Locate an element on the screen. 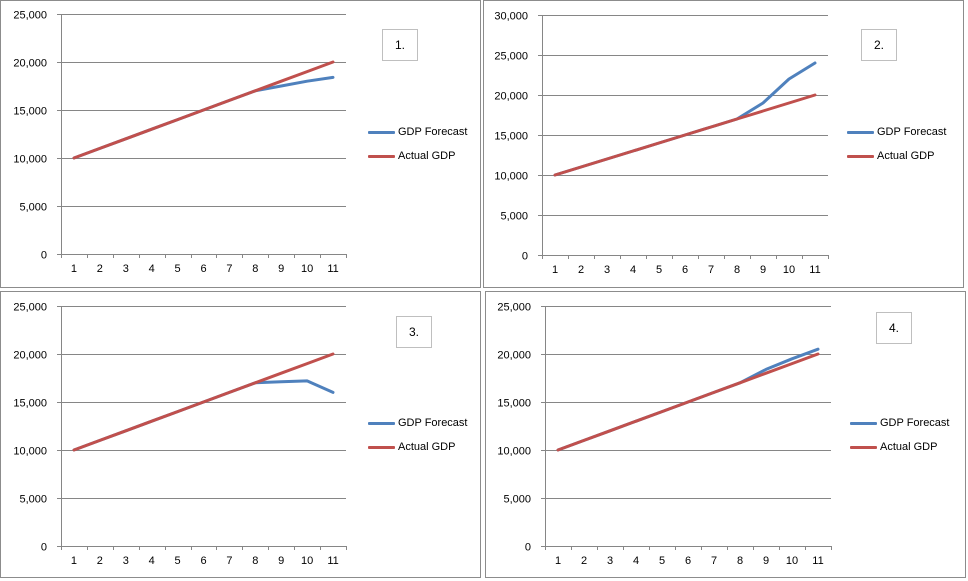 Image resolution: width=968 pixels, height=581 pixels. chart-title: 3. is located at coordinates (414, 332).